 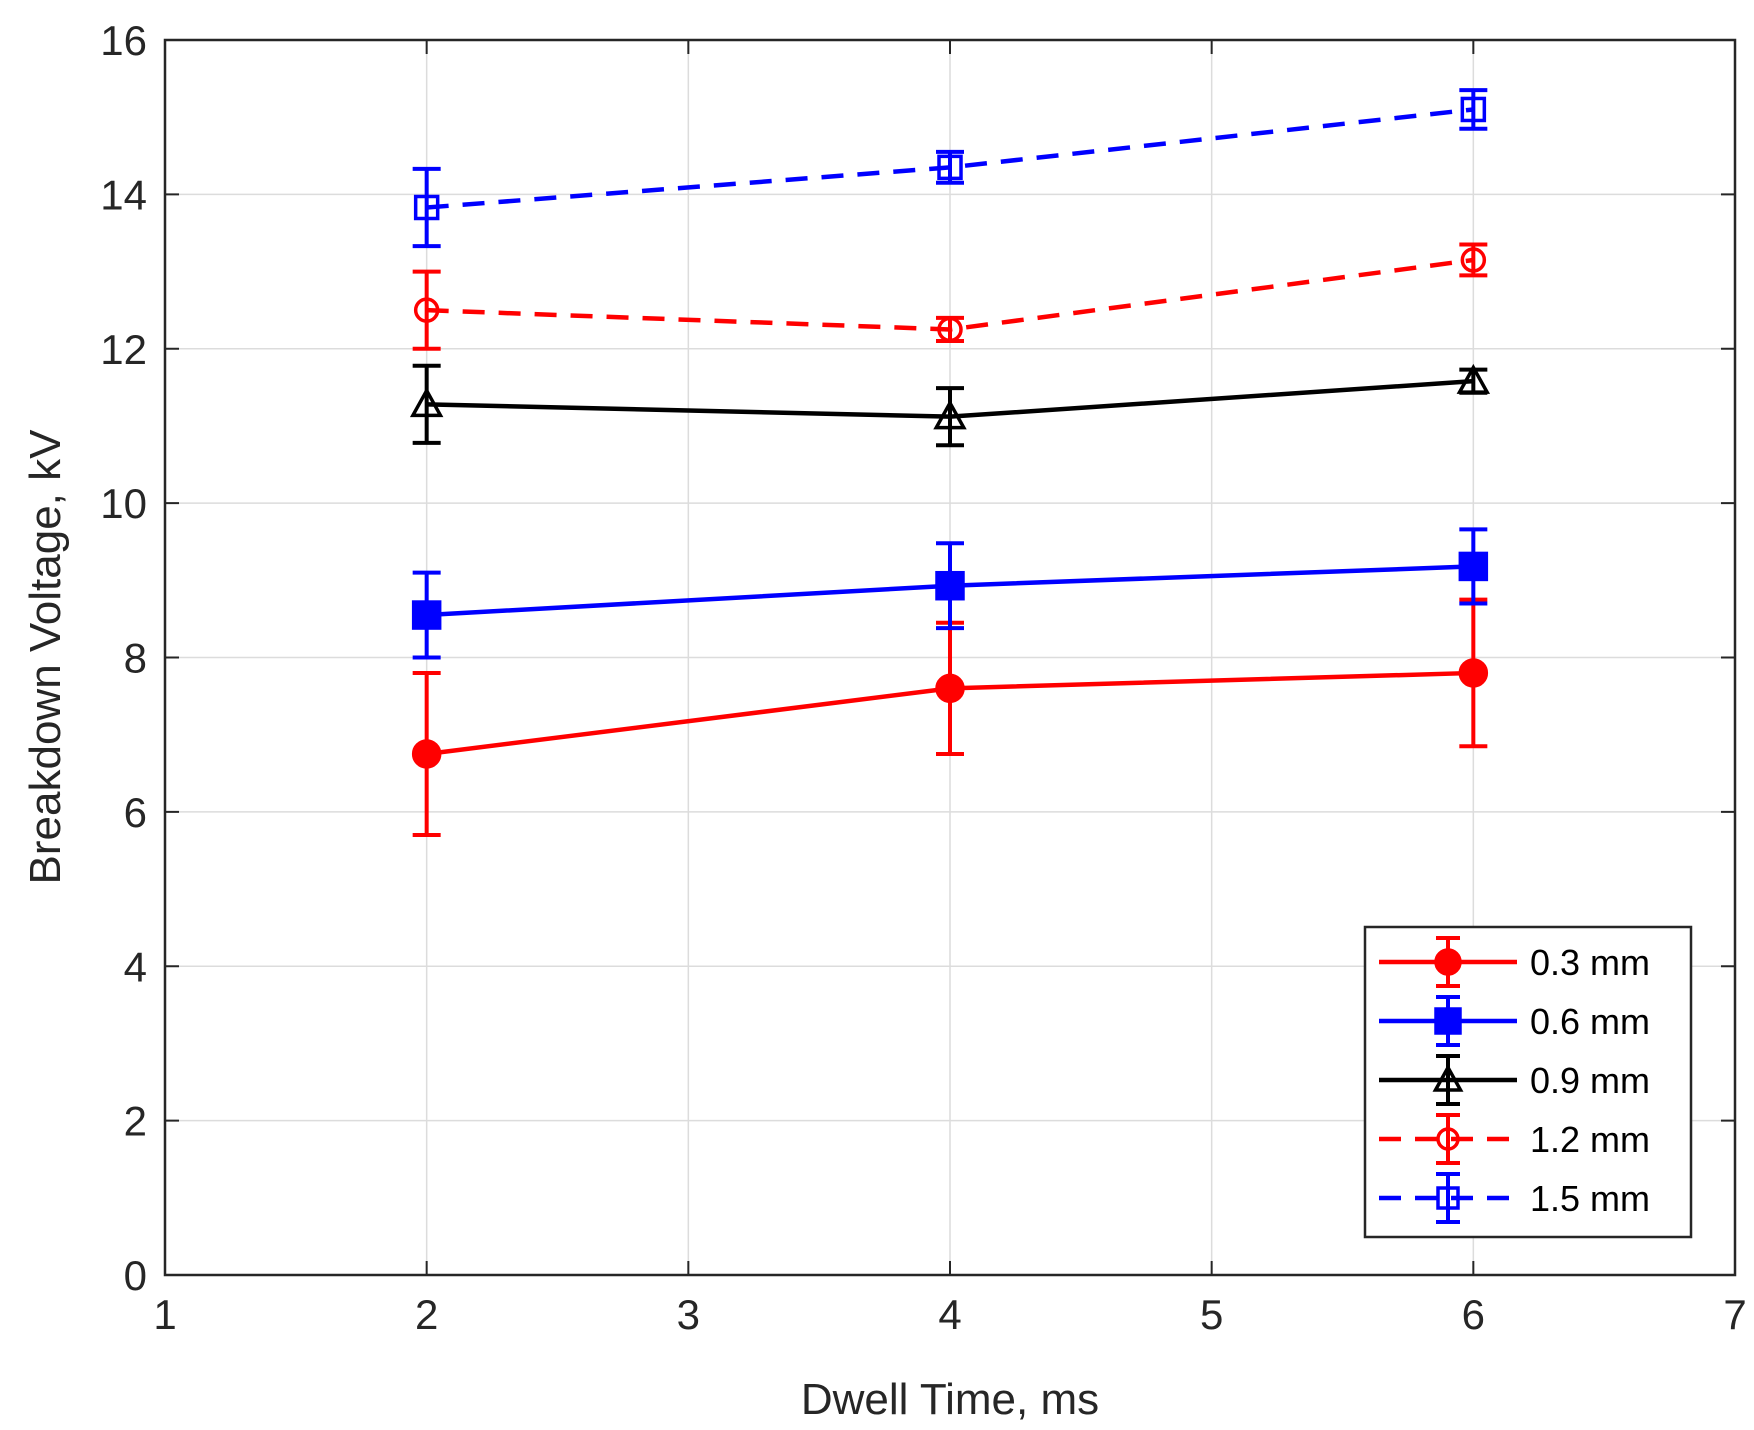 I want to click on legend-label: 1.5 mm, so click(x=1590, y=1198).